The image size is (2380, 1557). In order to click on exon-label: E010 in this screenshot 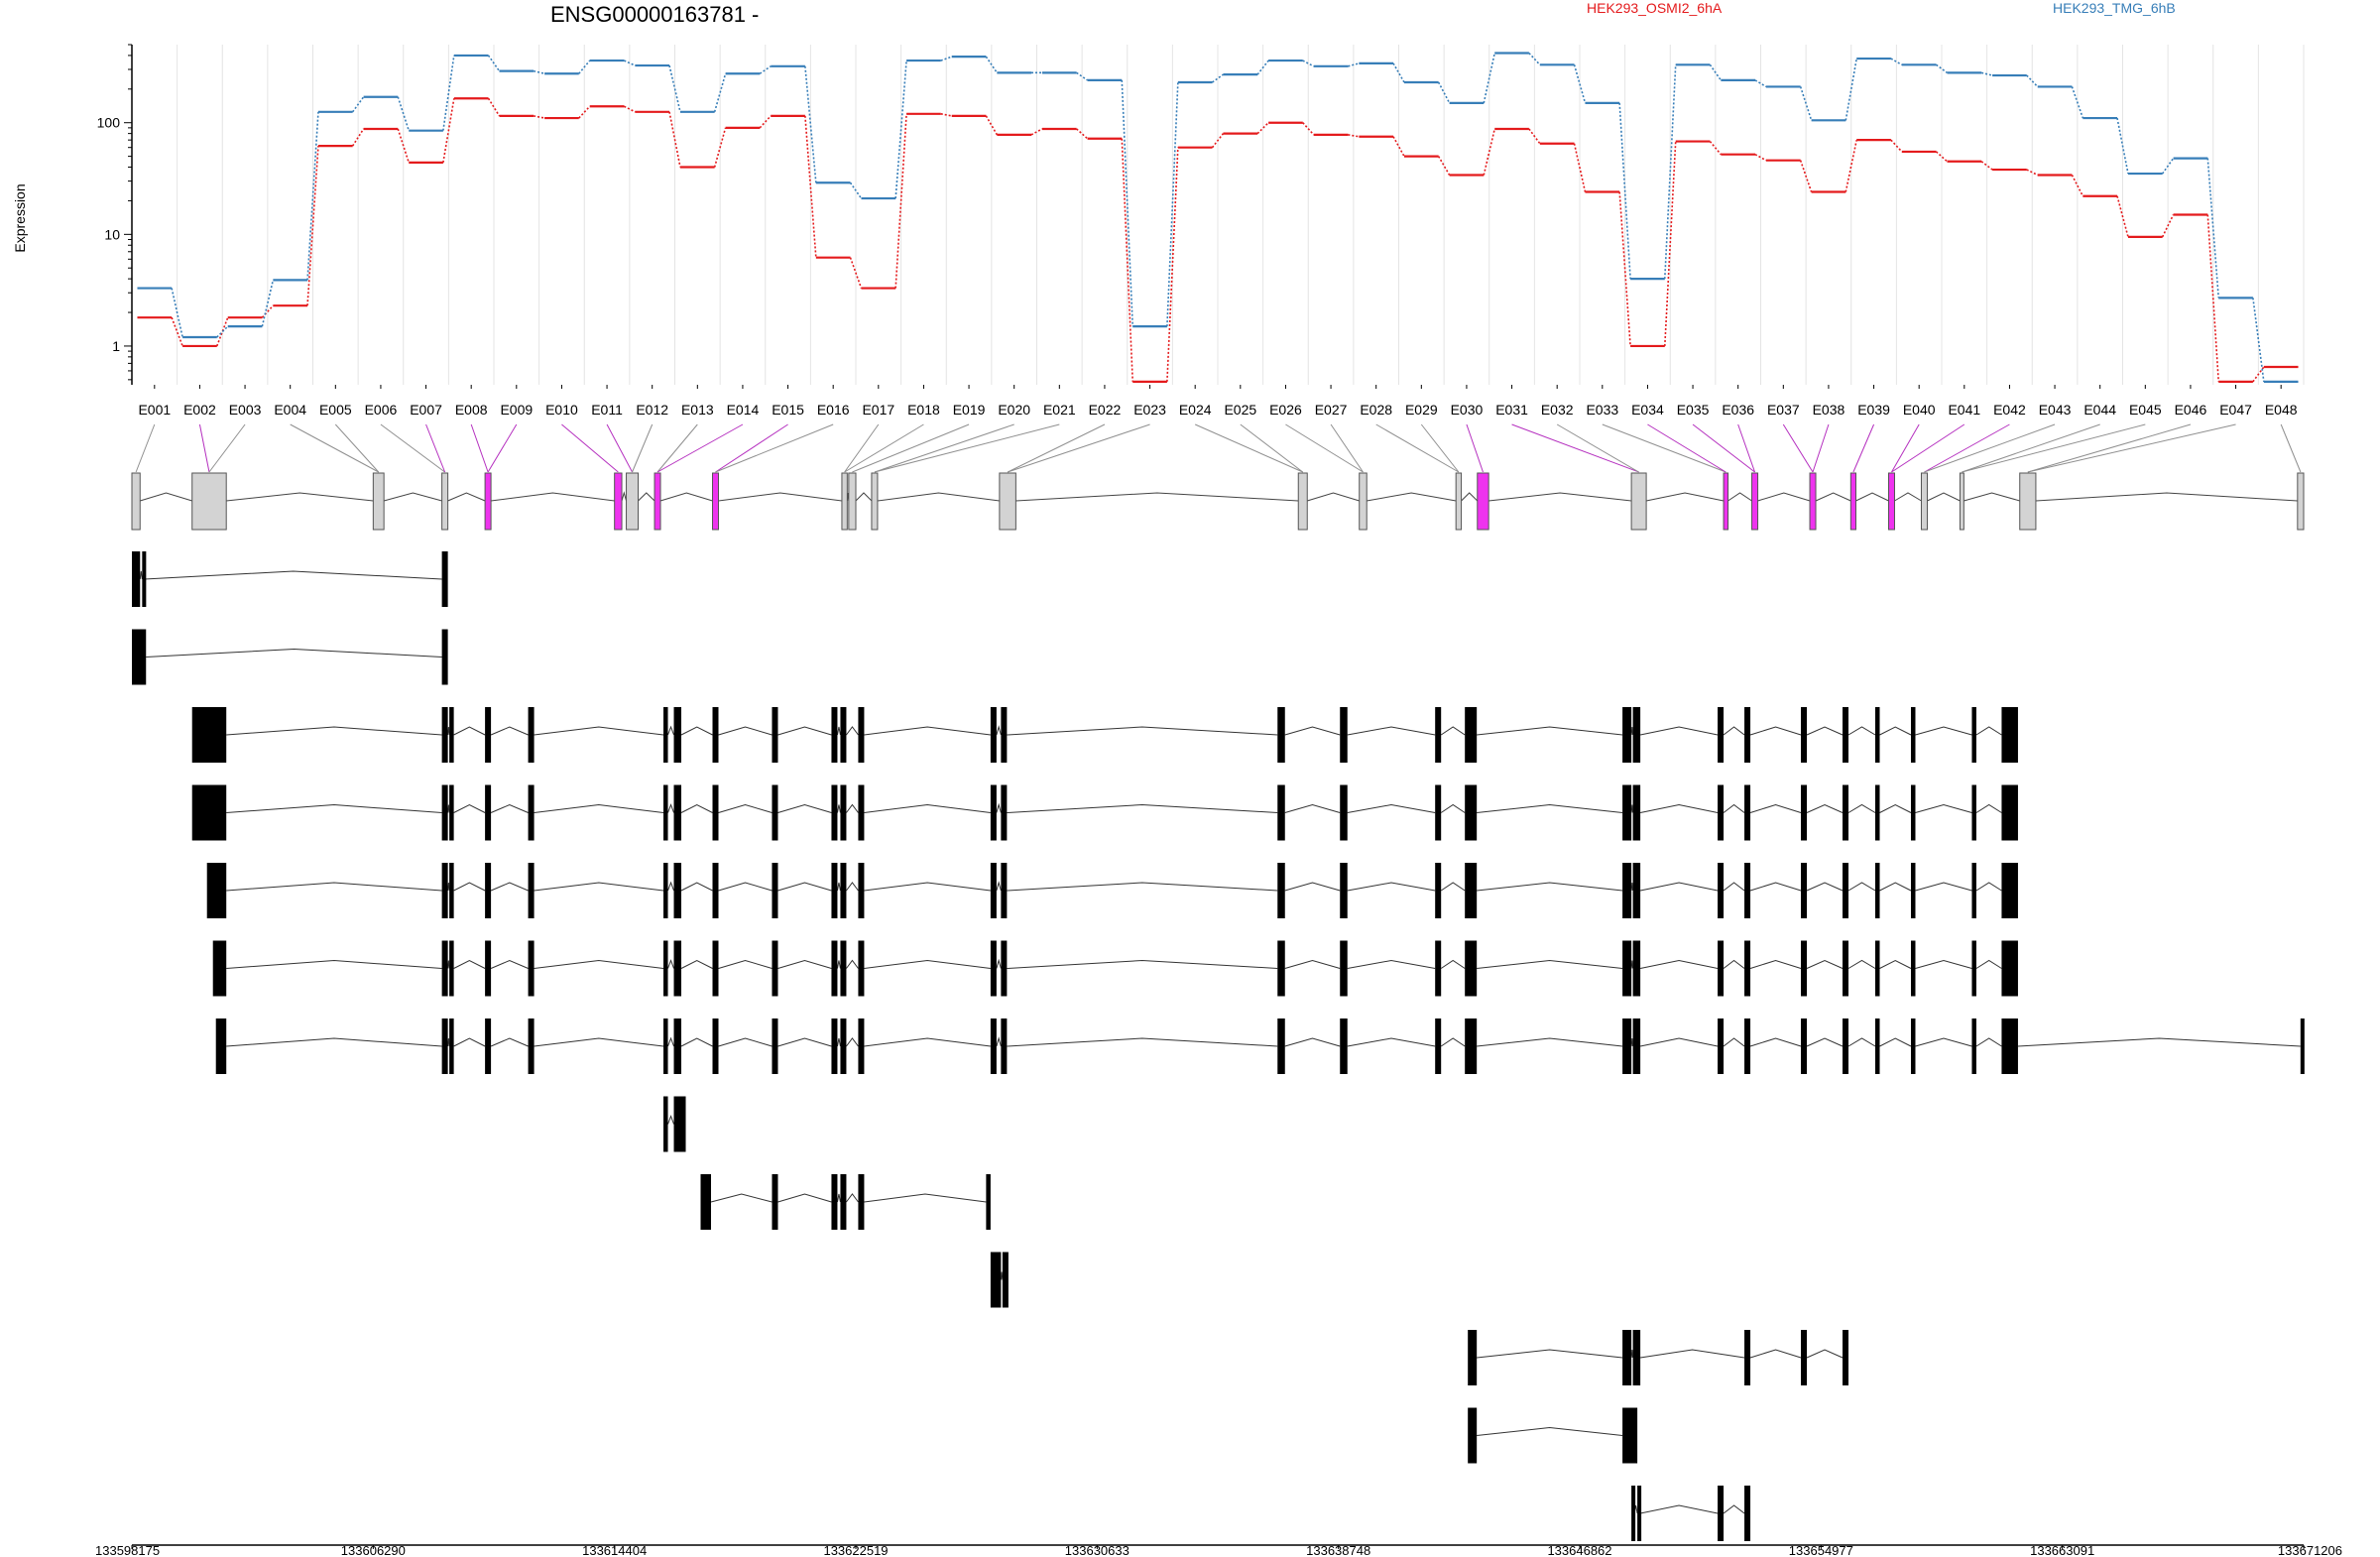, I will do `click(561, 410)`.